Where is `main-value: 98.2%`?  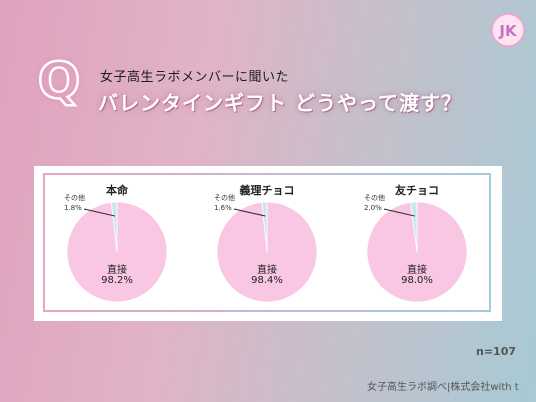
main-value: 98.2% is located at coordinates (117, 280).